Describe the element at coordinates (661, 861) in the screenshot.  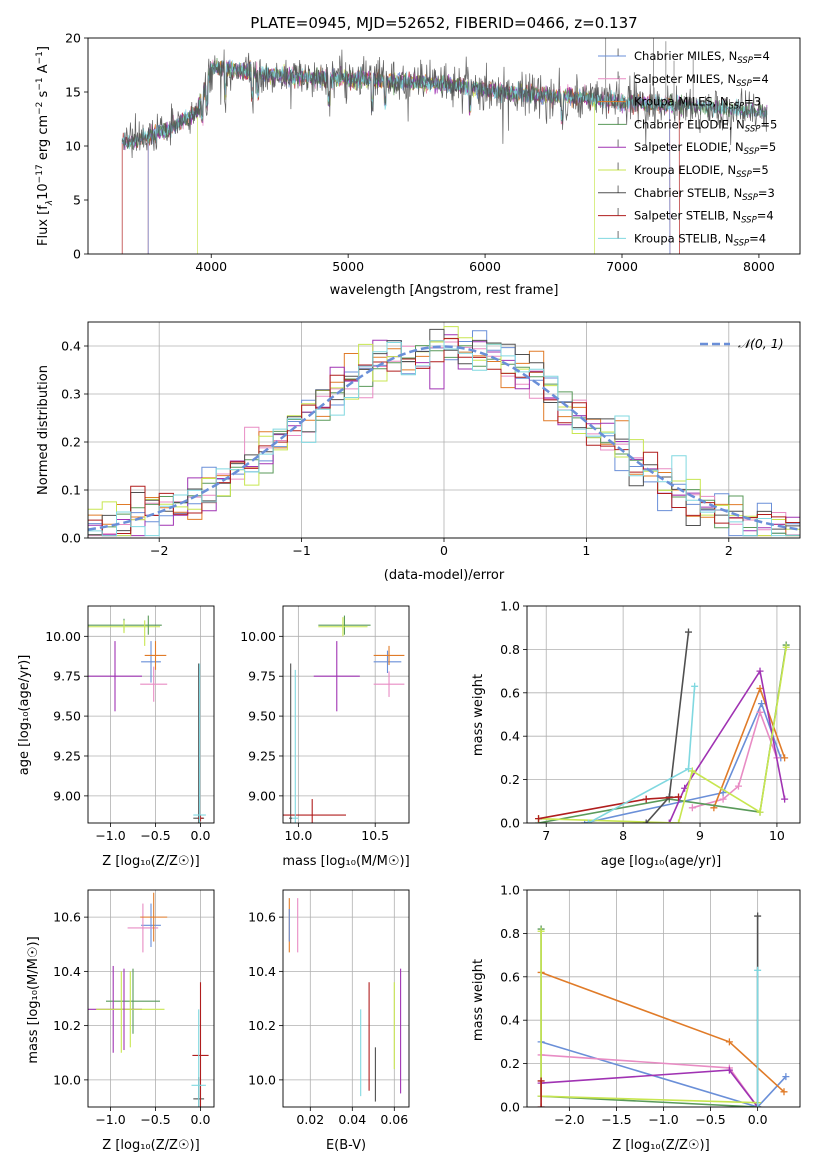
I see `weight-age-xlabel: age [log₁₀(age/yr)]` at that location.